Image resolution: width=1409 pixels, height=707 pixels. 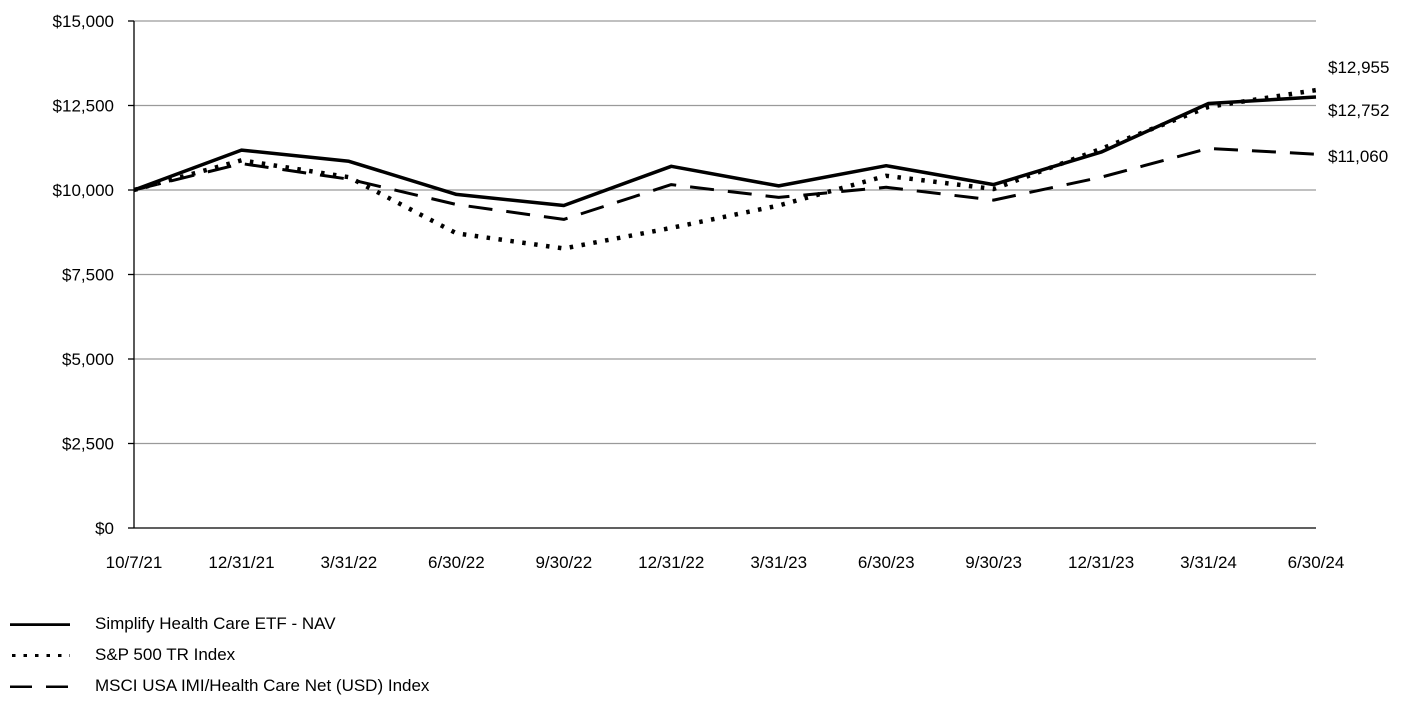 I want to click on end-value-label: $11,060, so click(x=1358, y=156).